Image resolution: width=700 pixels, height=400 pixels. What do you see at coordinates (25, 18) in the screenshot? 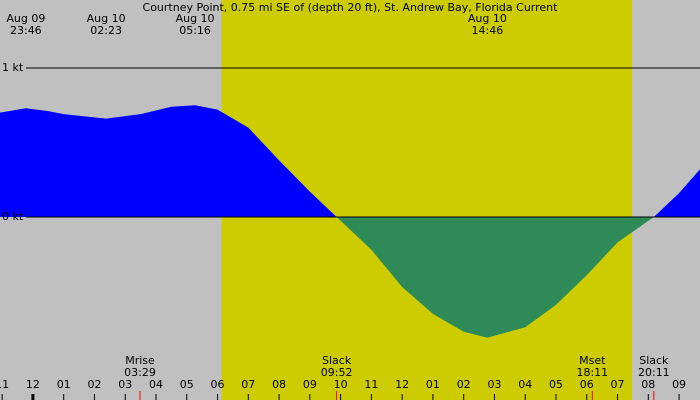
I see `event-date: Aug 09` at bounding box center [25, 18].